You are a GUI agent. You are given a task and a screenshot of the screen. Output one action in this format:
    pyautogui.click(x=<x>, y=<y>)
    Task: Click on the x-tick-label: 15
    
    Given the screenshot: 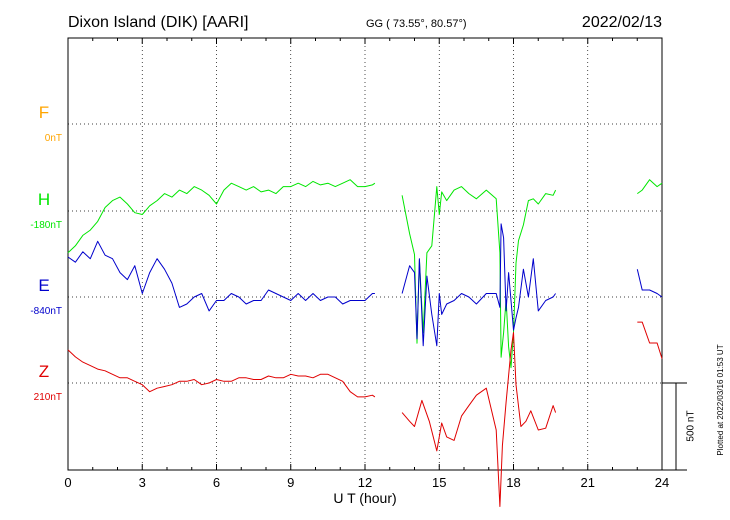 What is the action you would take?
    pyautogui.click(x=439, y=482)
    